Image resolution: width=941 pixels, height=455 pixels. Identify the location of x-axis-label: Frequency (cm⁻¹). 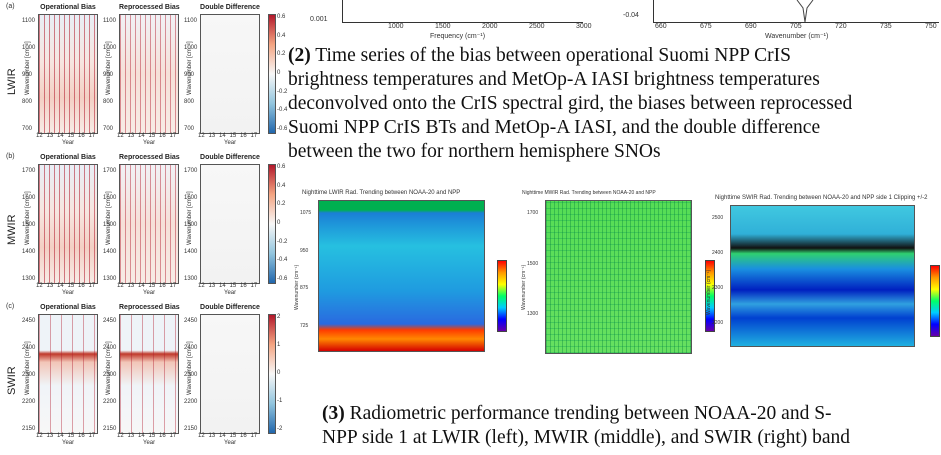
(458, 36).